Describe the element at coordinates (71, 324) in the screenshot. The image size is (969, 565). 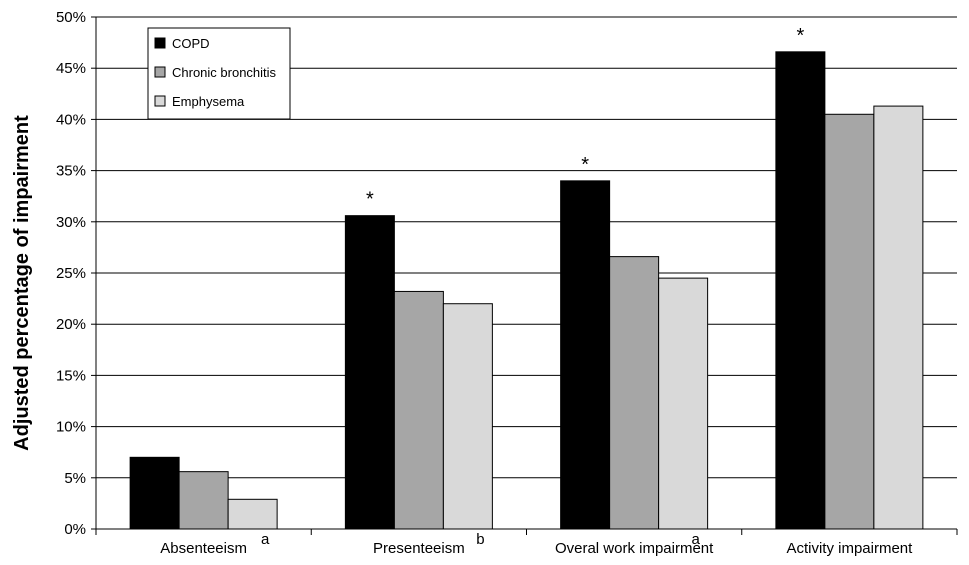
I see `y-tick-label: 20%` at that location.